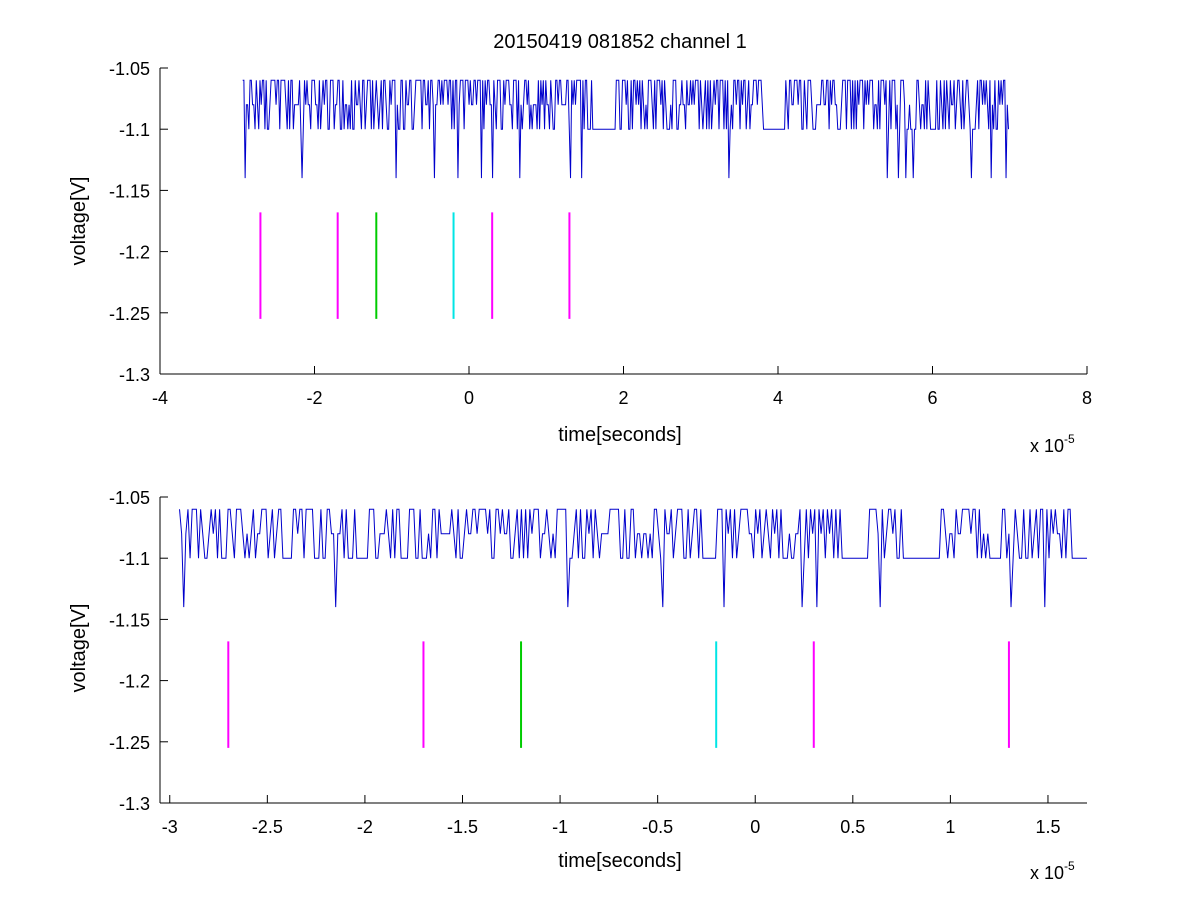 The height and width of the screenshot is (901, 1200). What do you see at coordinates (1087, 398) in the screenshot?
I see `top-x-tick-label: 8` at bounding box center [1087, 398].